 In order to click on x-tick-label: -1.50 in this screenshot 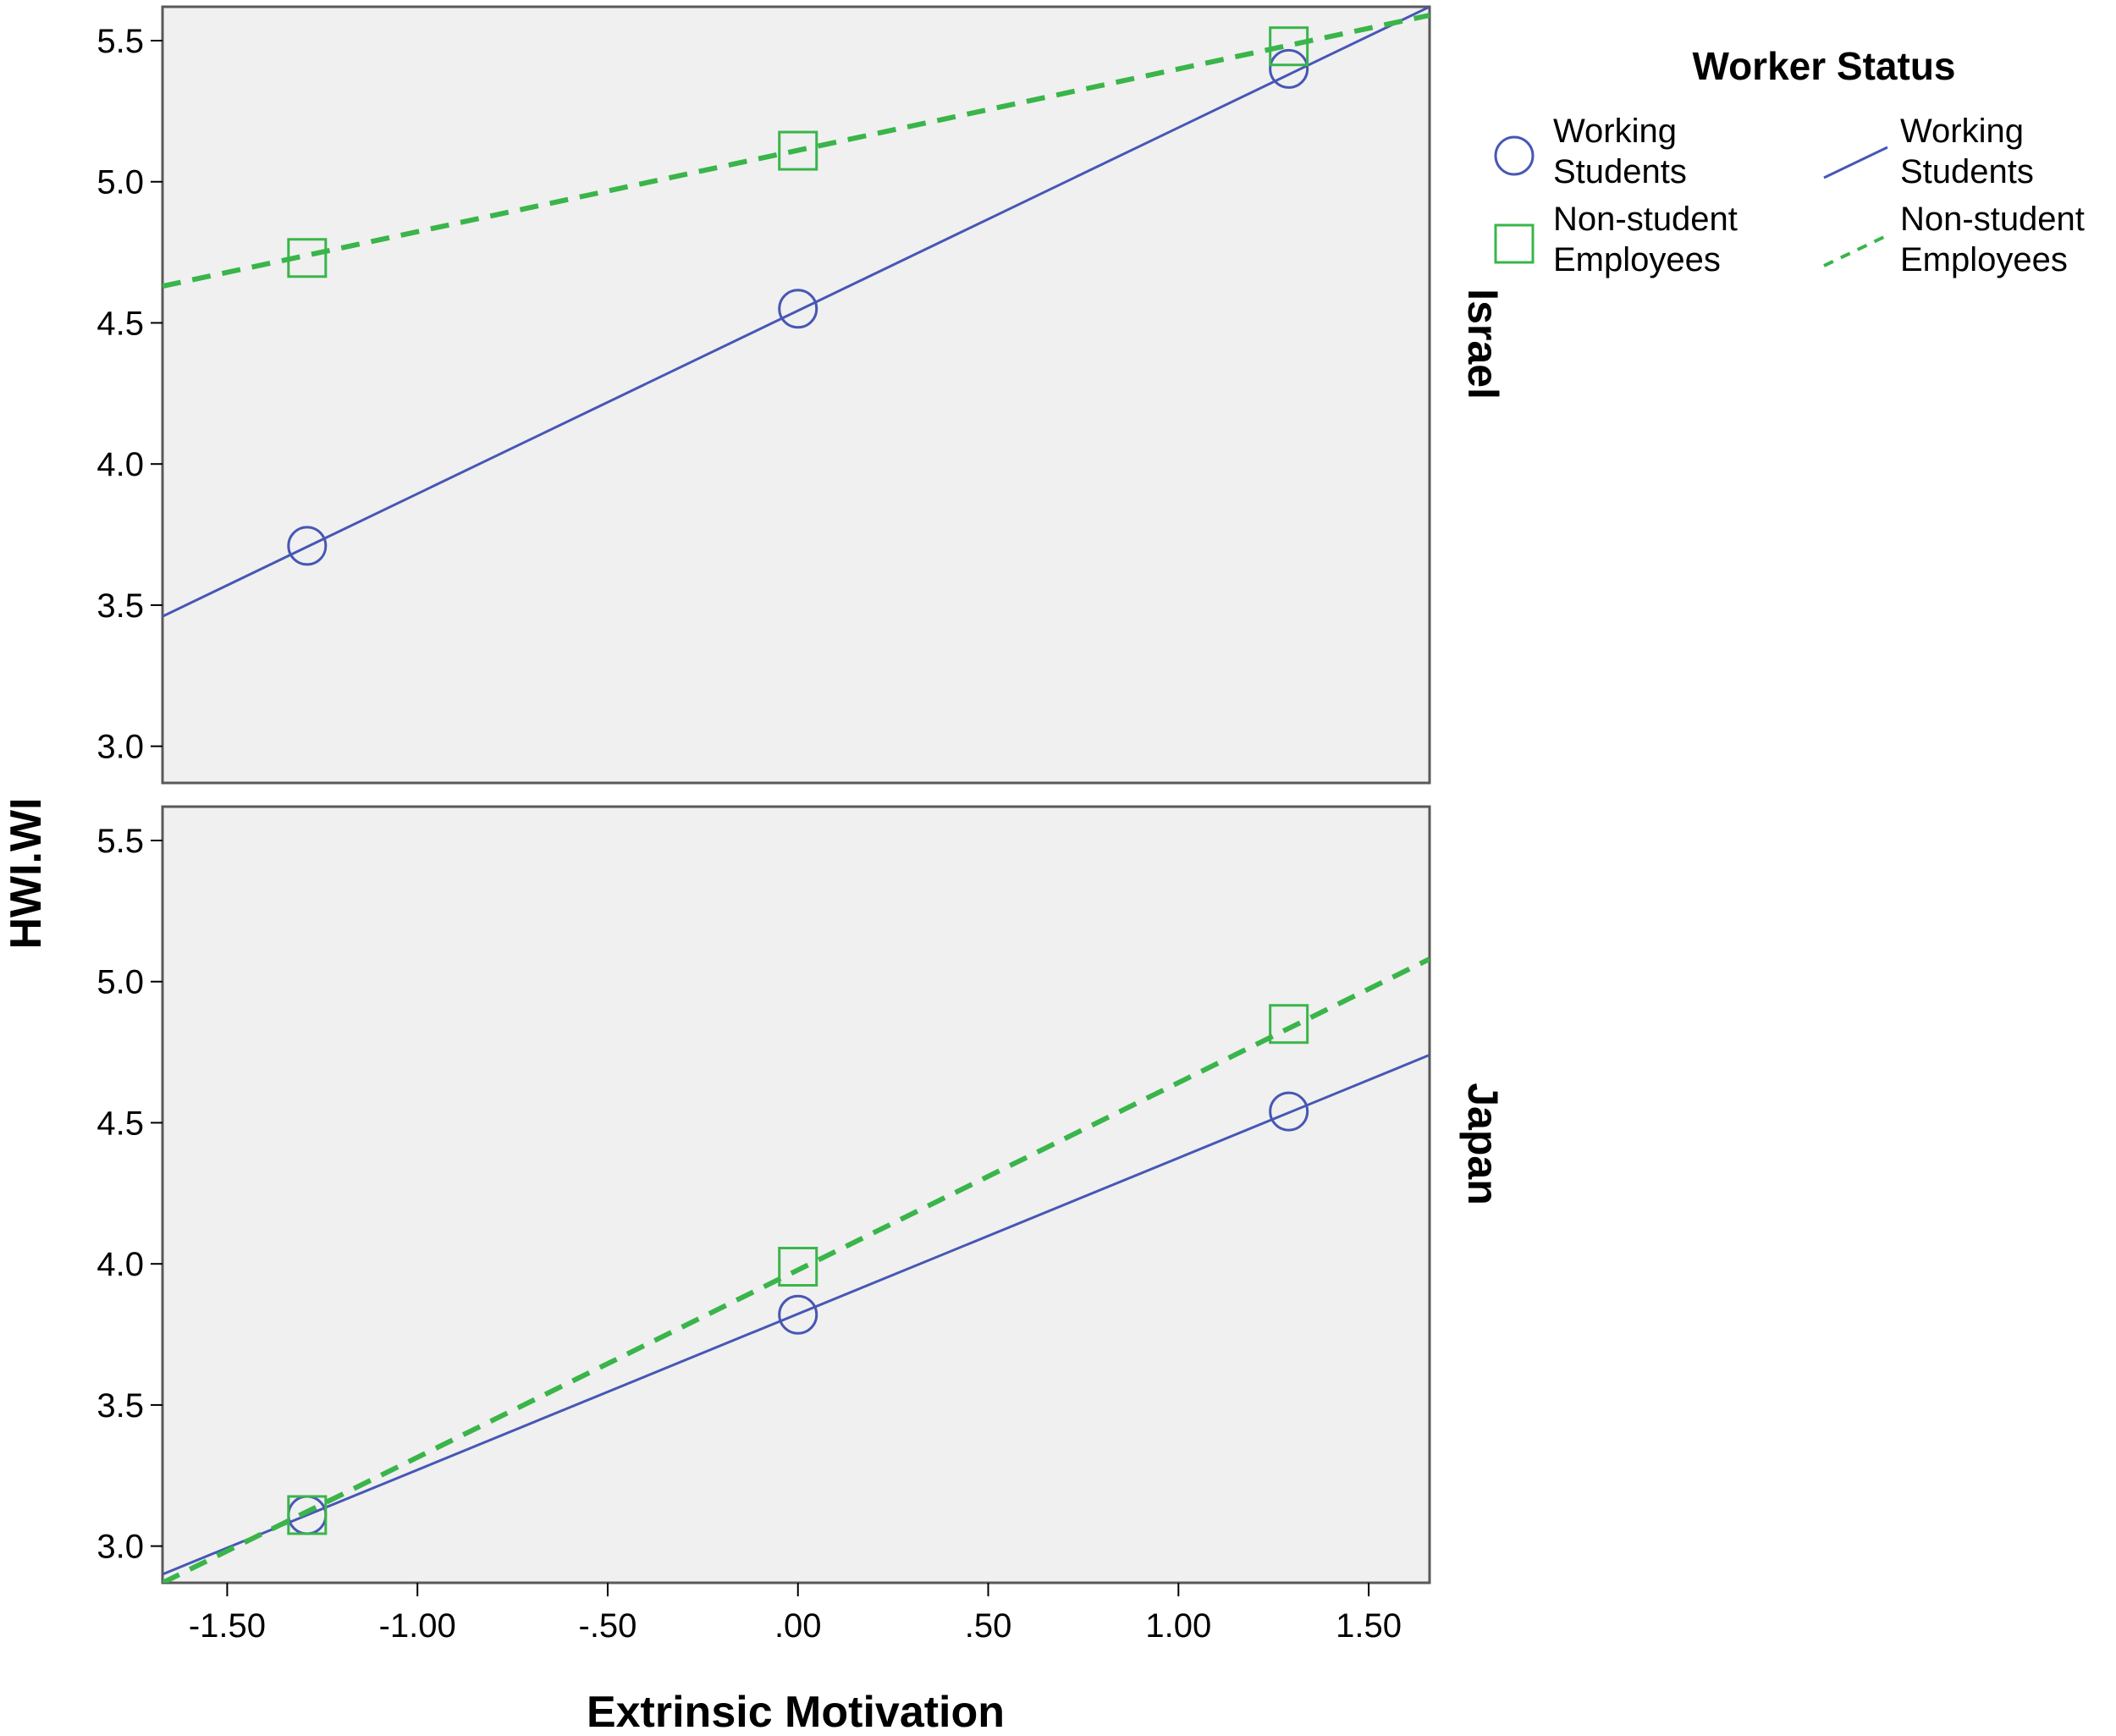, I will do `click(227, 1626)`.